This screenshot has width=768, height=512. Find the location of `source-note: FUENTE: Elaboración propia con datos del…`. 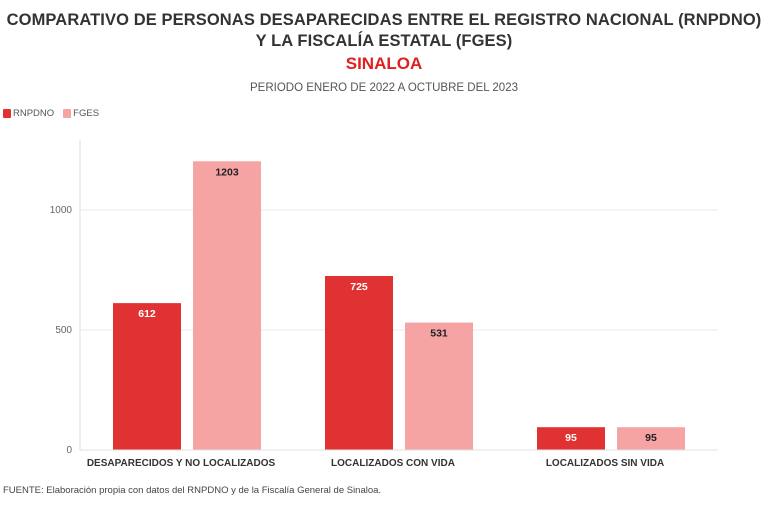

source-note: FUENTE: Elaboración propia con datos del… is located at coordinates (192, 490).